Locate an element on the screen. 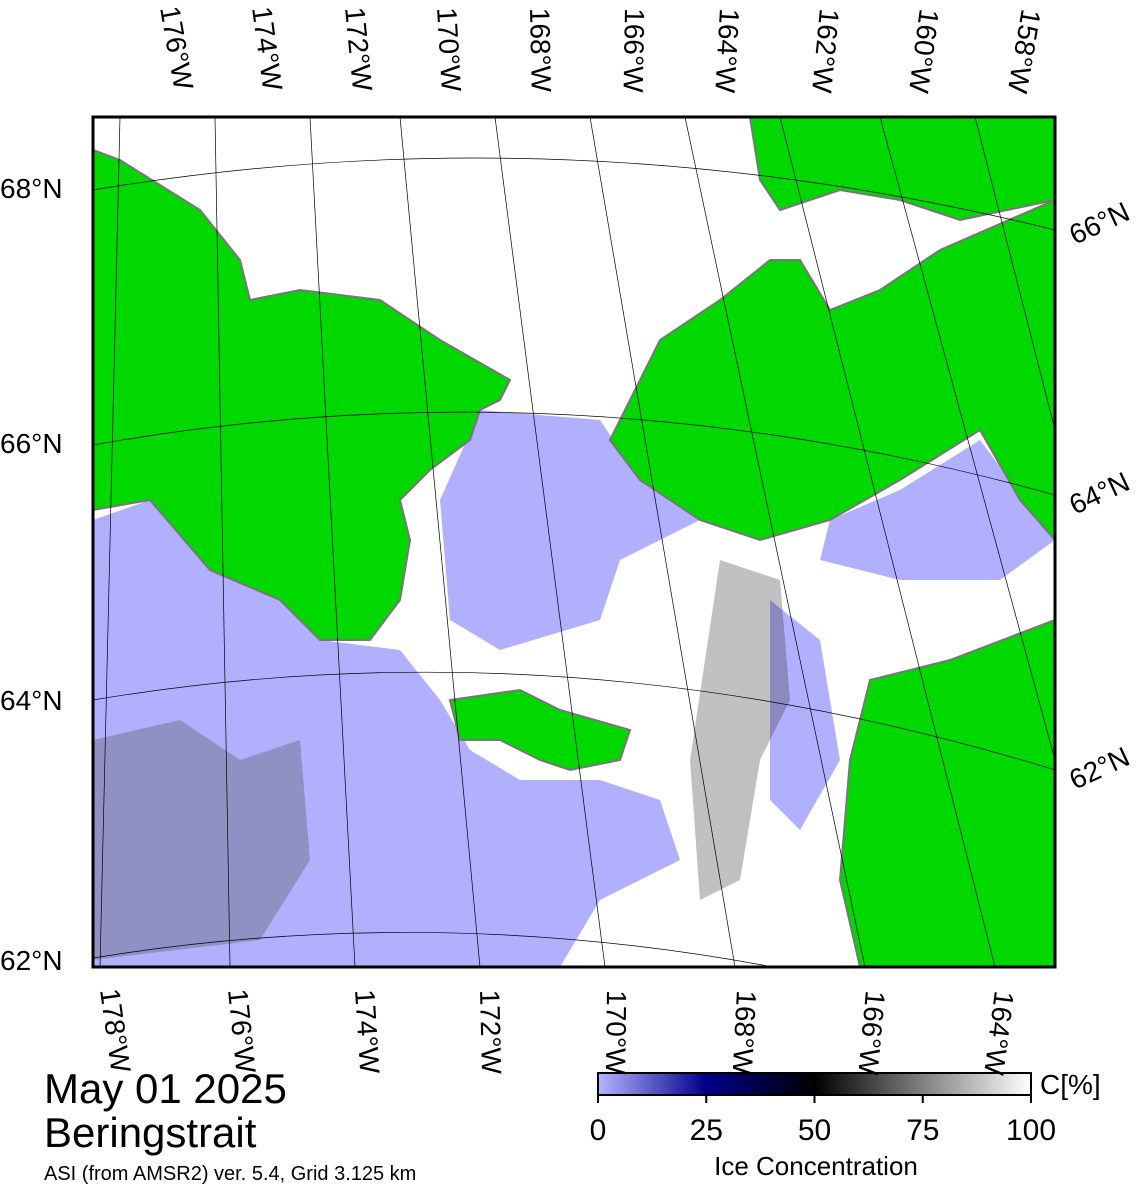 Image resolution: width=1148 pixels, height=1193 pixels. lon-label: 160°W is located at coordinates (924, 51).